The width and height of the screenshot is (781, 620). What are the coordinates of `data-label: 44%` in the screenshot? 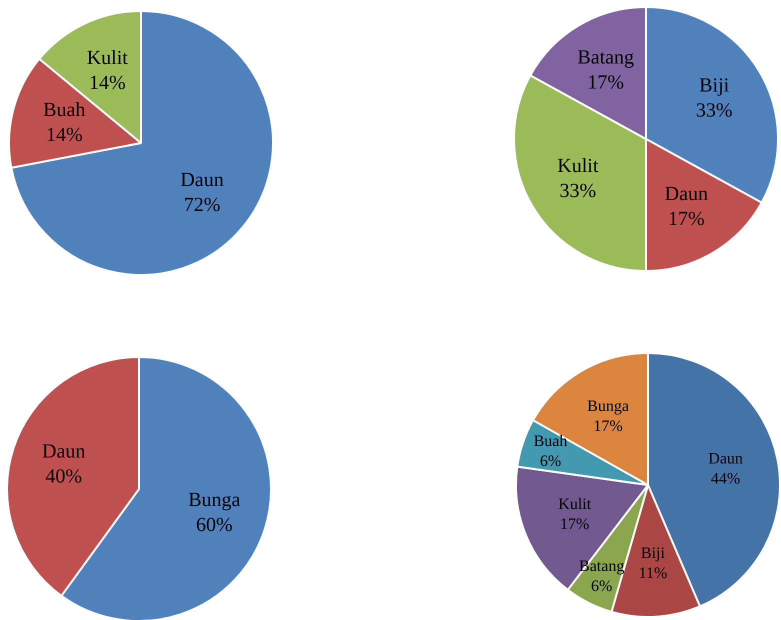 It's located at (725, 479).